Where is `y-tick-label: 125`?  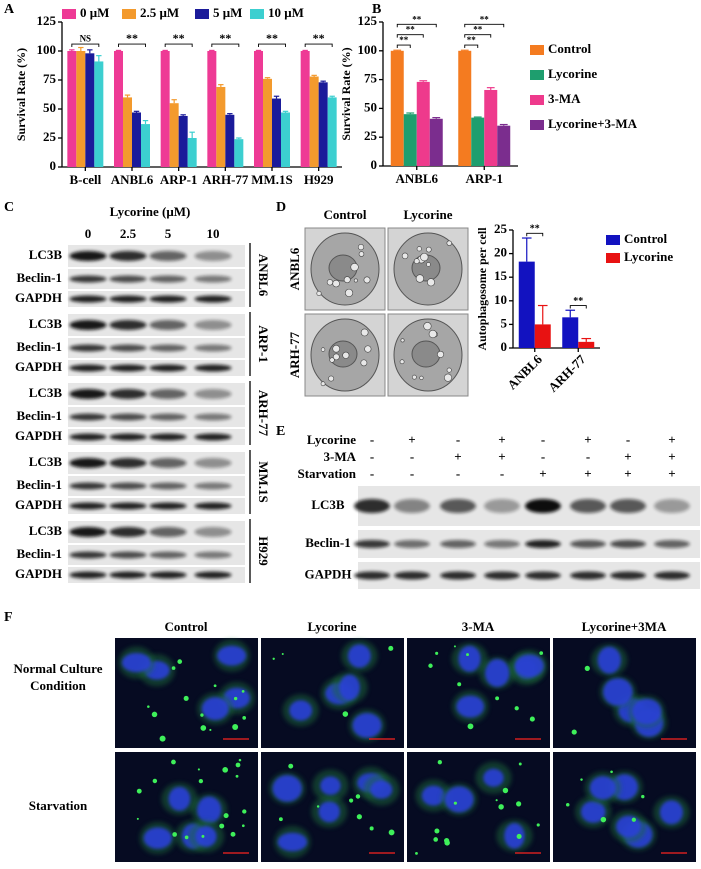
y-tick-label: 125 is located at coordinates (368, 20).